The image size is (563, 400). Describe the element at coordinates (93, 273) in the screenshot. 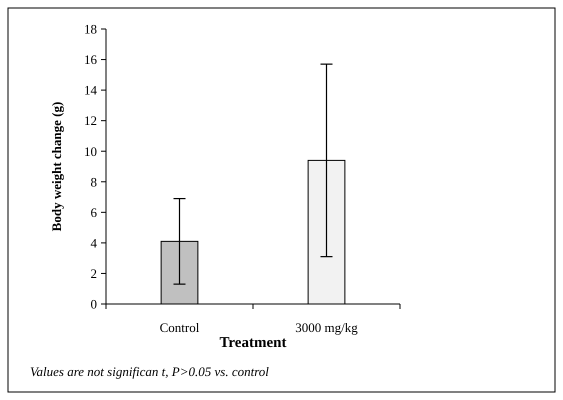

I see `y-tick-label: 2` at that location.